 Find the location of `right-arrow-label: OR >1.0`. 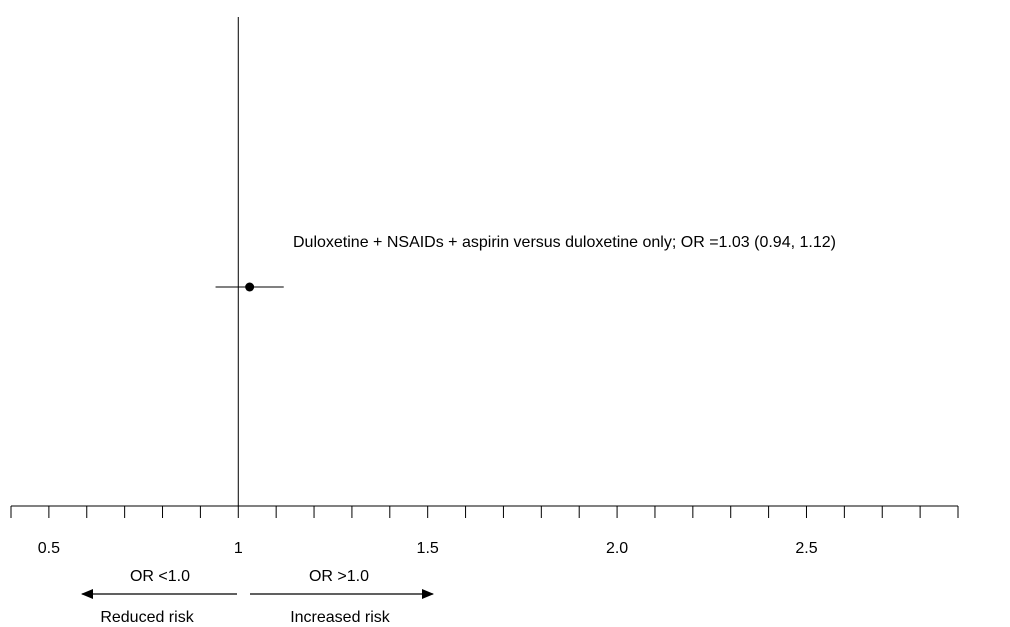

right-arrow-label: OR >1.0 is located at coordinates (339, 576).